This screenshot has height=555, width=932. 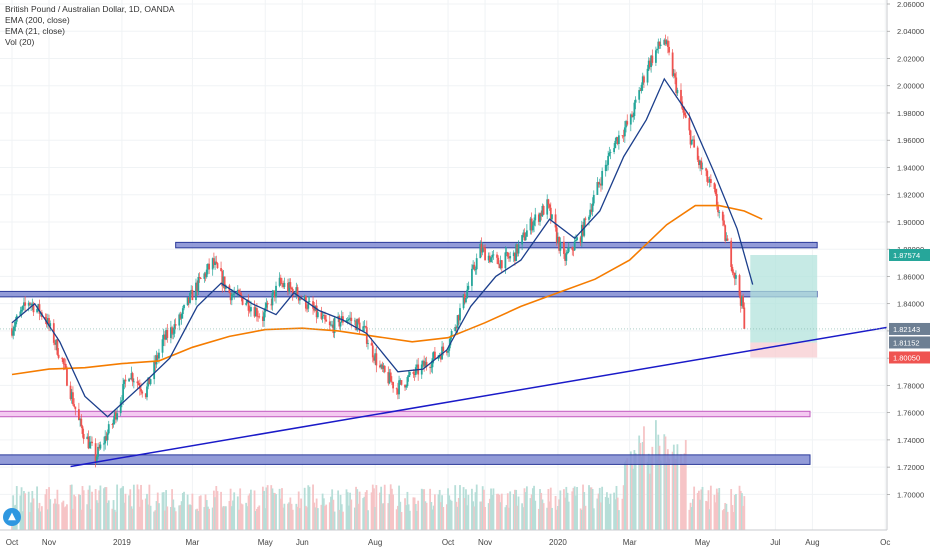 I want to click on resistance-zone, so click(x=496, y=245).